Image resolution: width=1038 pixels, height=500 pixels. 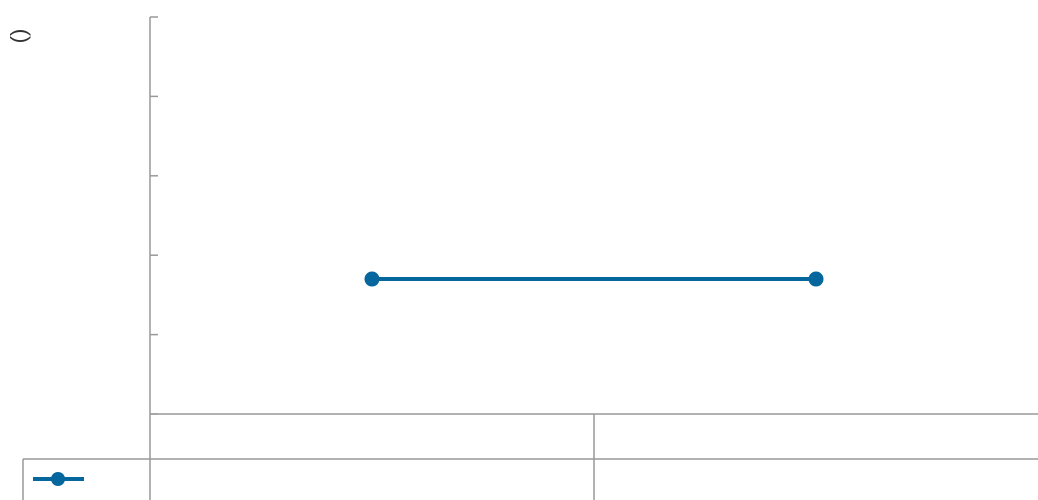 I want to click on legend-marker, so click(x=58, y=479).